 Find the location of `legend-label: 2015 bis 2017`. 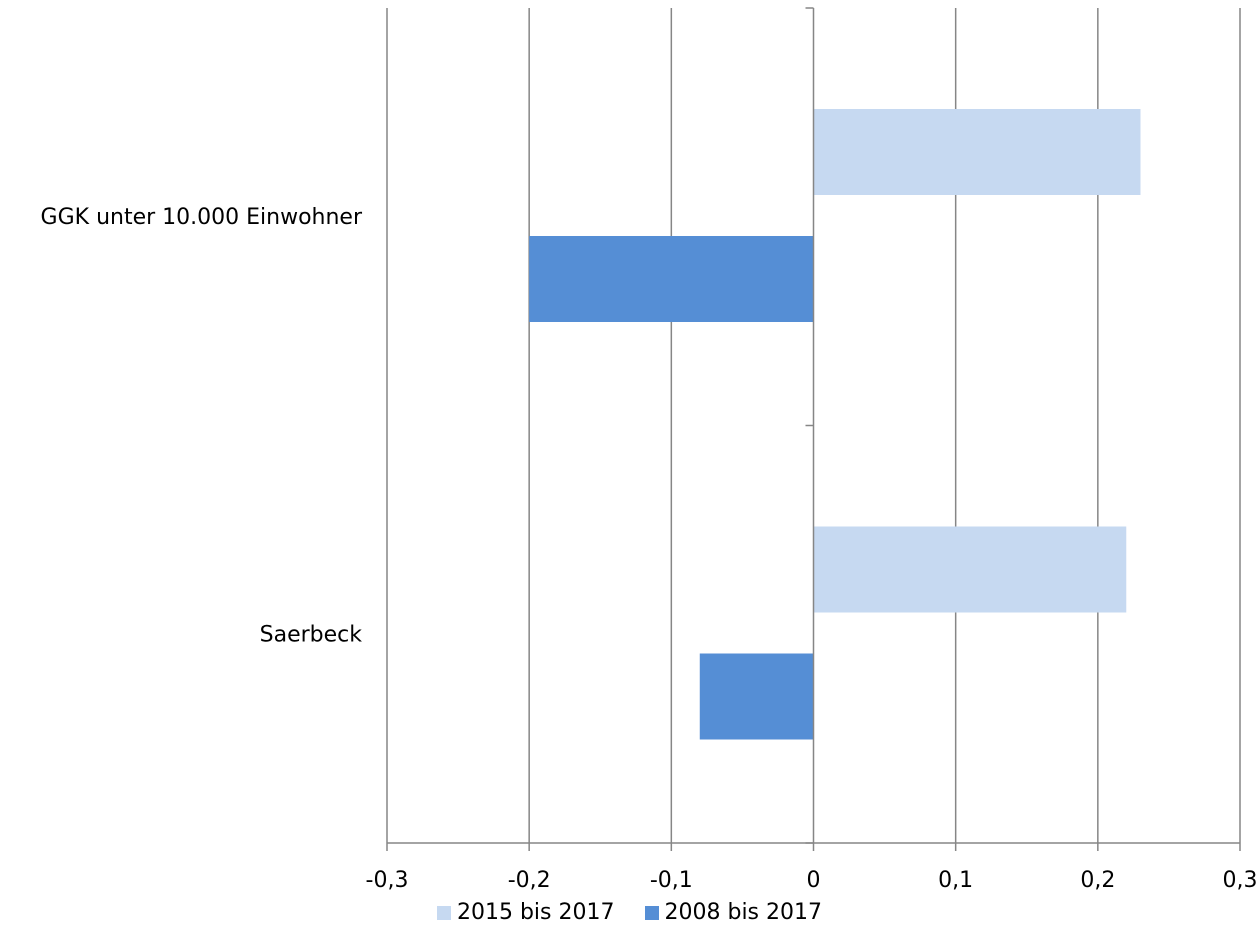

legend-label: 2015 bis 2017 is located at coordinates (535, 912).